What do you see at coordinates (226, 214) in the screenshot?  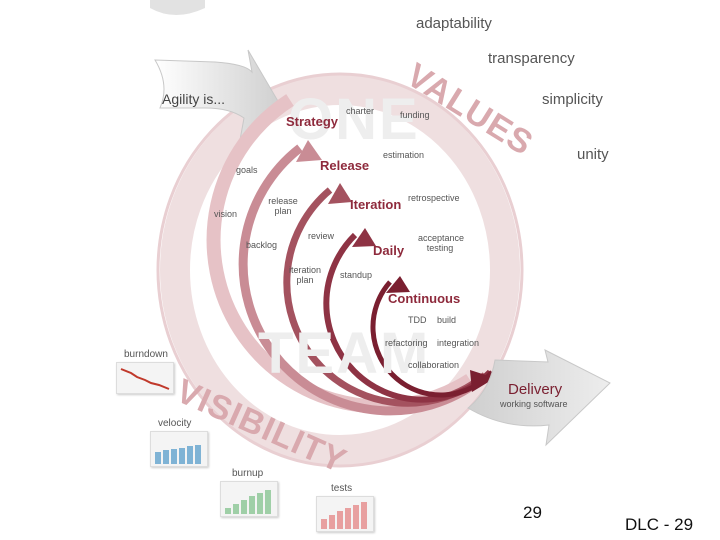 I see `activity-vision: vision` at bounding box center [226, 214].